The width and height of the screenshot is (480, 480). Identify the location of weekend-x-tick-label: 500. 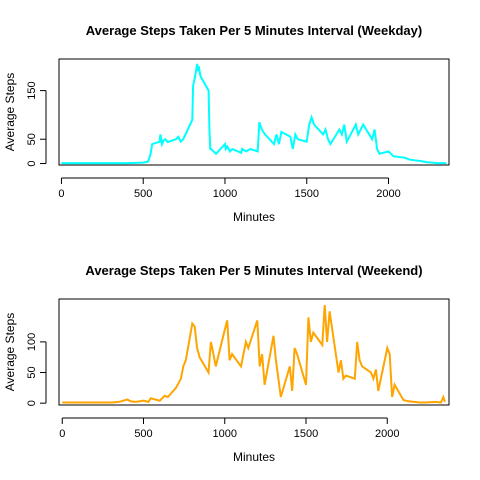
(143, 434).